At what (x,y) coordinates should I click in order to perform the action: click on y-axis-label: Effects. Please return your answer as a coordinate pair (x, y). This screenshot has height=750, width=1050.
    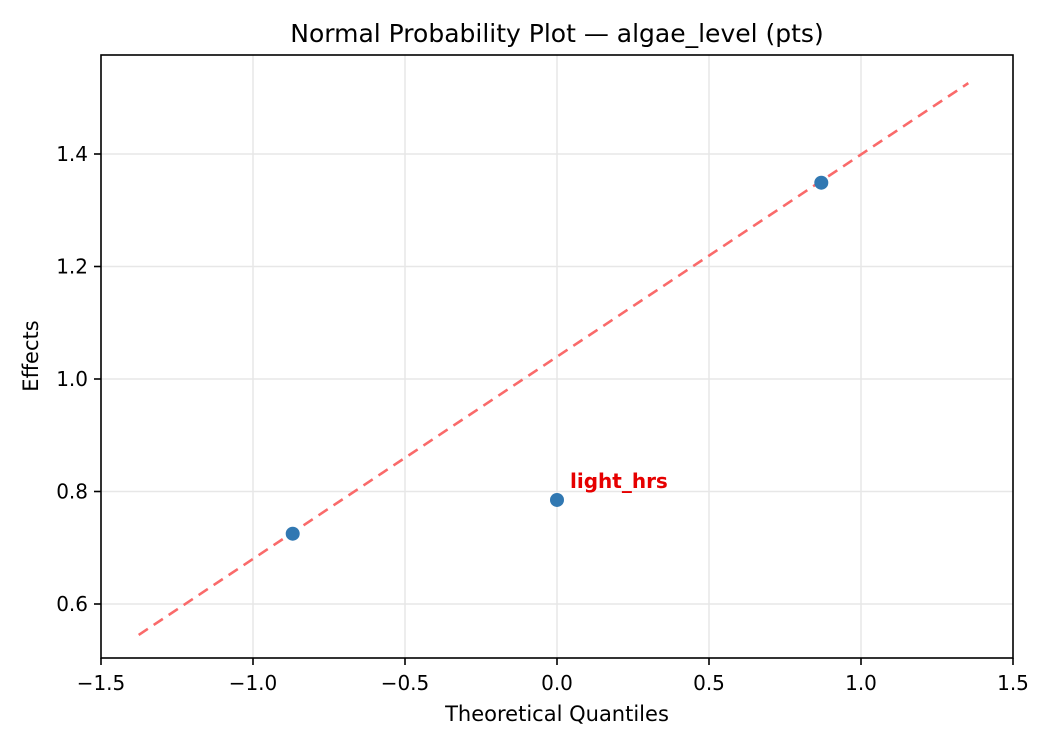
    Looking at the image, I should click on (31, 356).